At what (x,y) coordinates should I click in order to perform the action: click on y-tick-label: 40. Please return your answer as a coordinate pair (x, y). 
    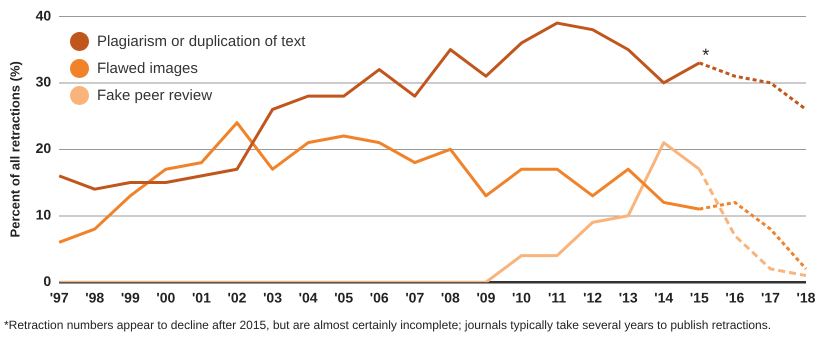
    Looking at the image, I should click on (44, 15).